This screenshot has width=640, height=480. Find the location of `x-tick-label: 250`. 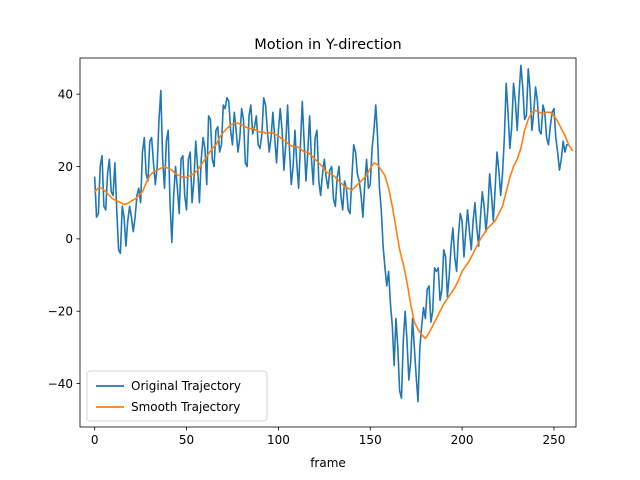

x-tick-label: 250 is located at coordinates (554, 440).